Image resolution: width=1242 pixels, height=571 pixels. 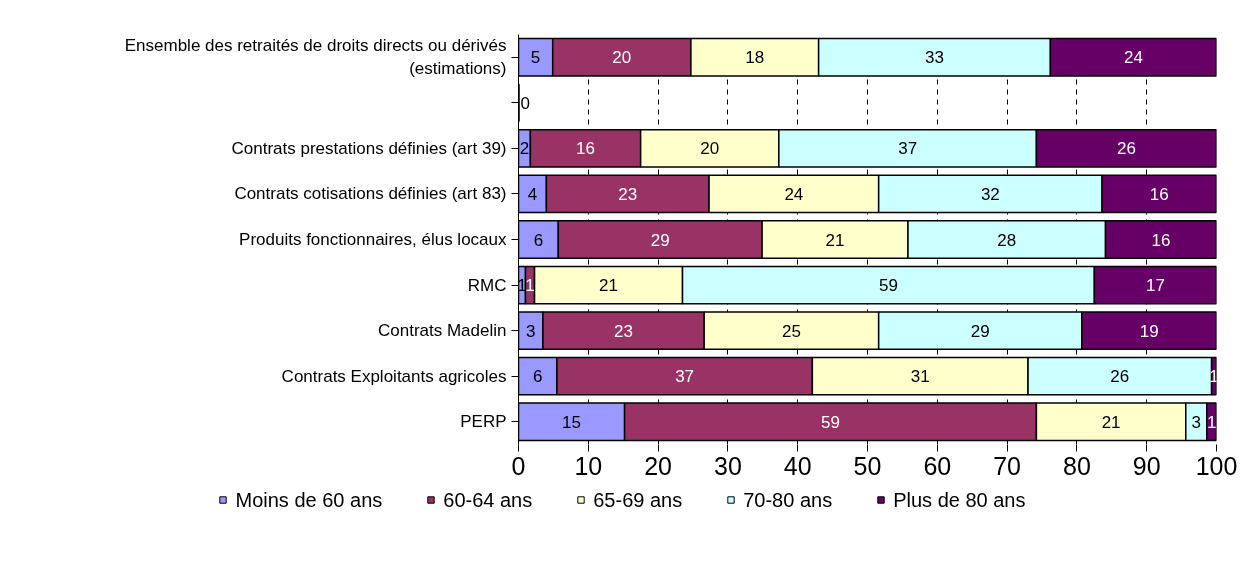 What do you see at coordinates (442, 331) in the screenshot?
I see `y-tick-label: Contrats Madelin` at bounding box center [442, 331].